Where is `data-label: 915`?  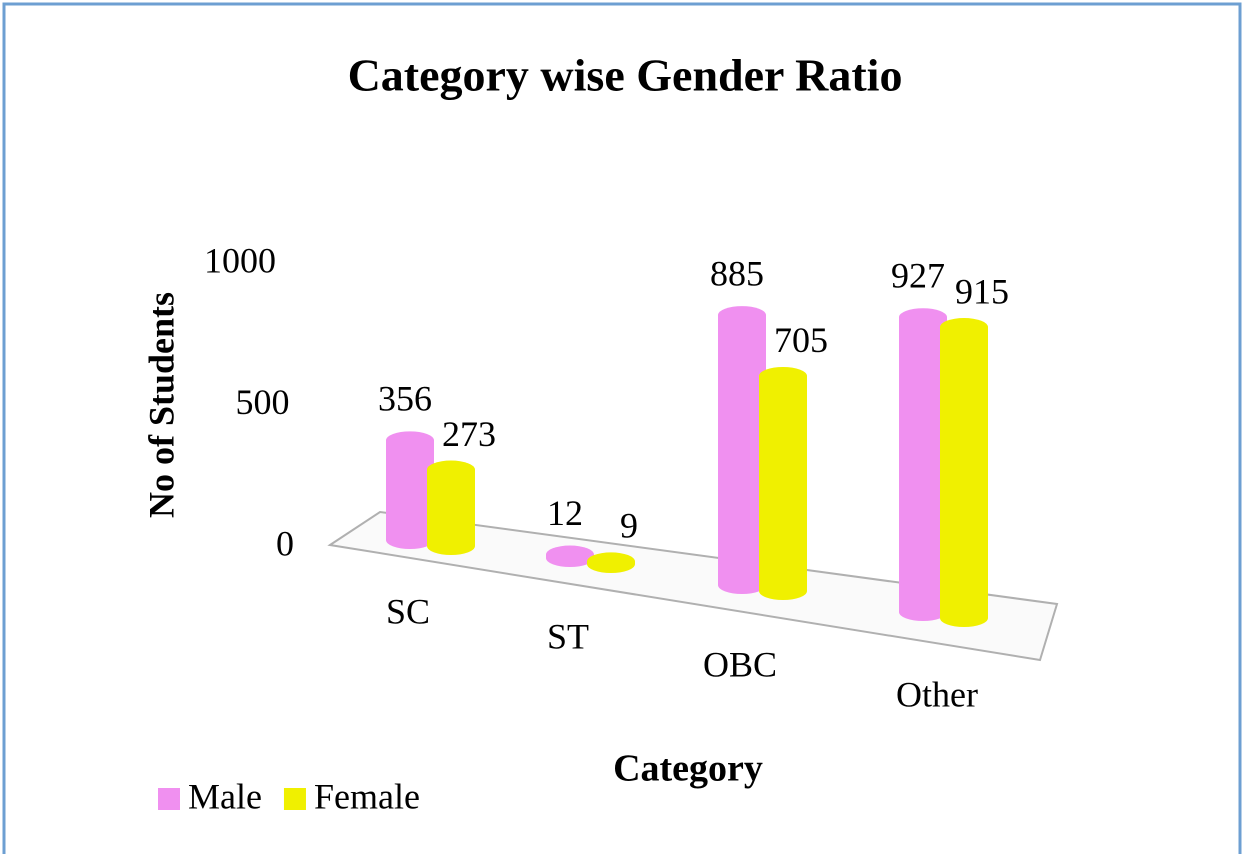
data-label: 915 is located at coordinates (982, 291).